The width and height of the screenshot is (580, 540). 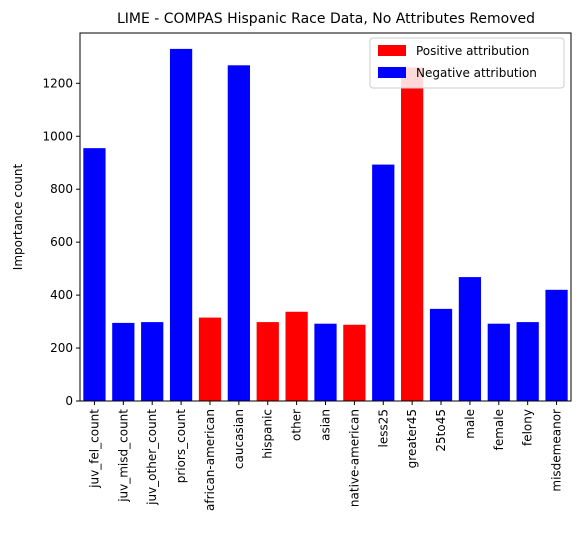 I want to click on y-tick-label: 200, so click(x=61, y=348).